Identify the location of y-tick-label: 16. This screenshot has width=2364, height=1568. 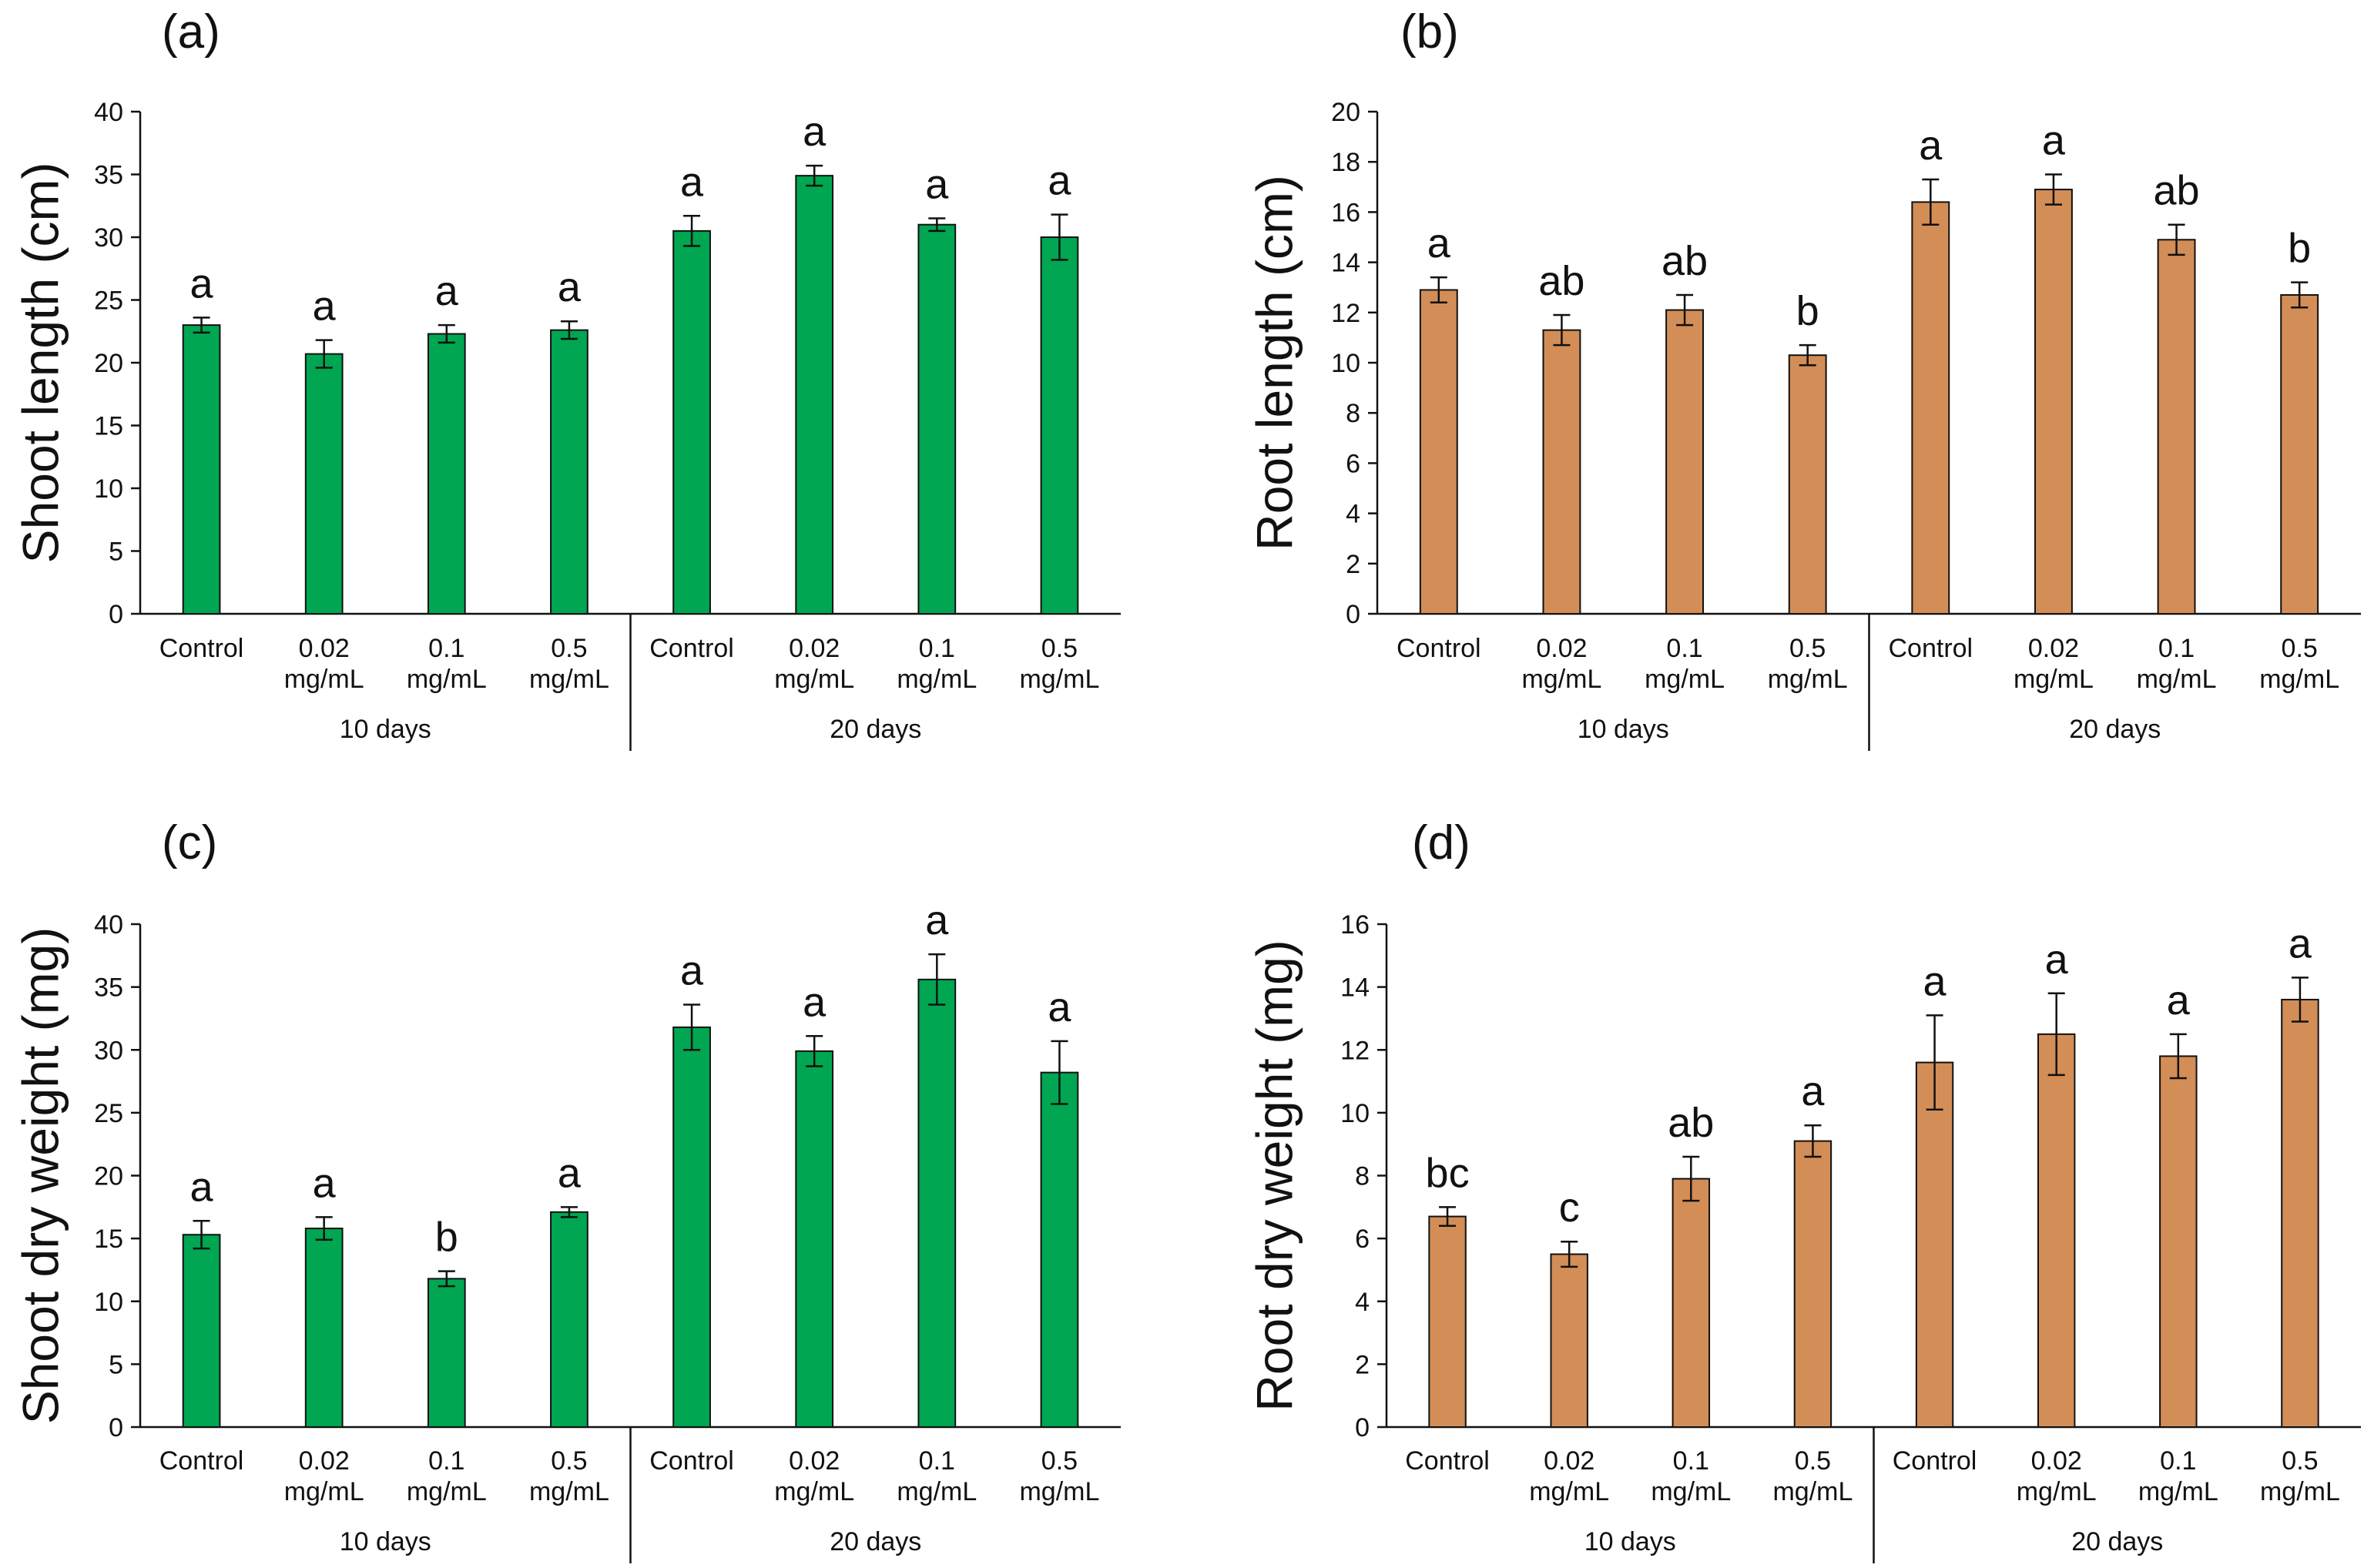
(1345, 213).